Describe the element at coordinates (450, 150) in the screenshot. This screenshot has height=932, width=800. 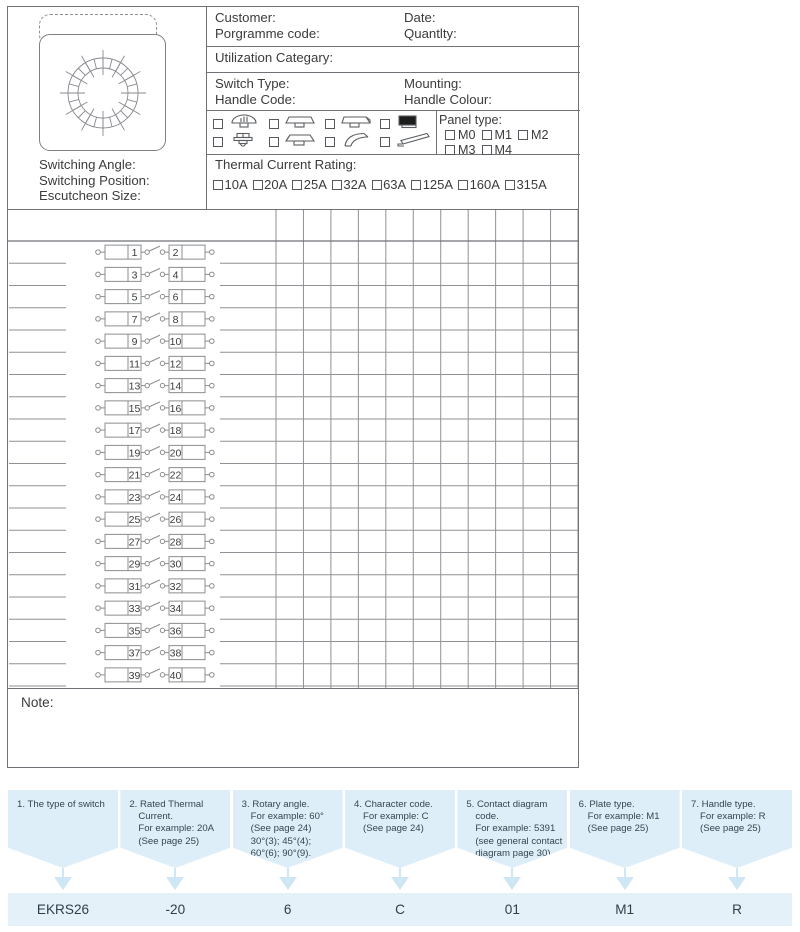
I see `panel-checkbox-m3` at that location.